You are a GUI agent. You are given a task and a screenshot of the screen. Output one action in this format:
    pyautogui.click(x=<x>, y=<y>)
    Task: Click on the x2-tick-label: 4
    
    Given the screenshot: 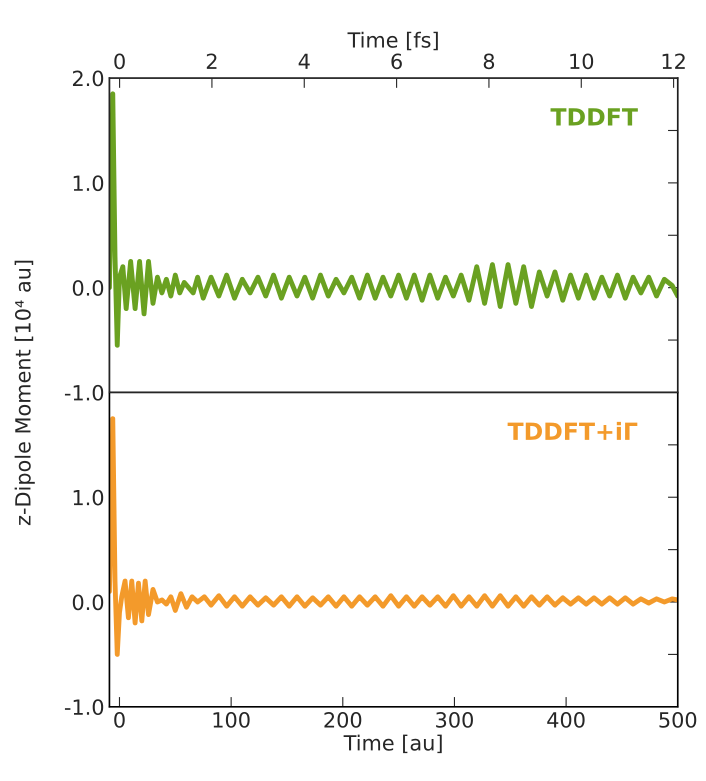 What is the action you would take?
    pyautogui.click(x=304, y=61)
    